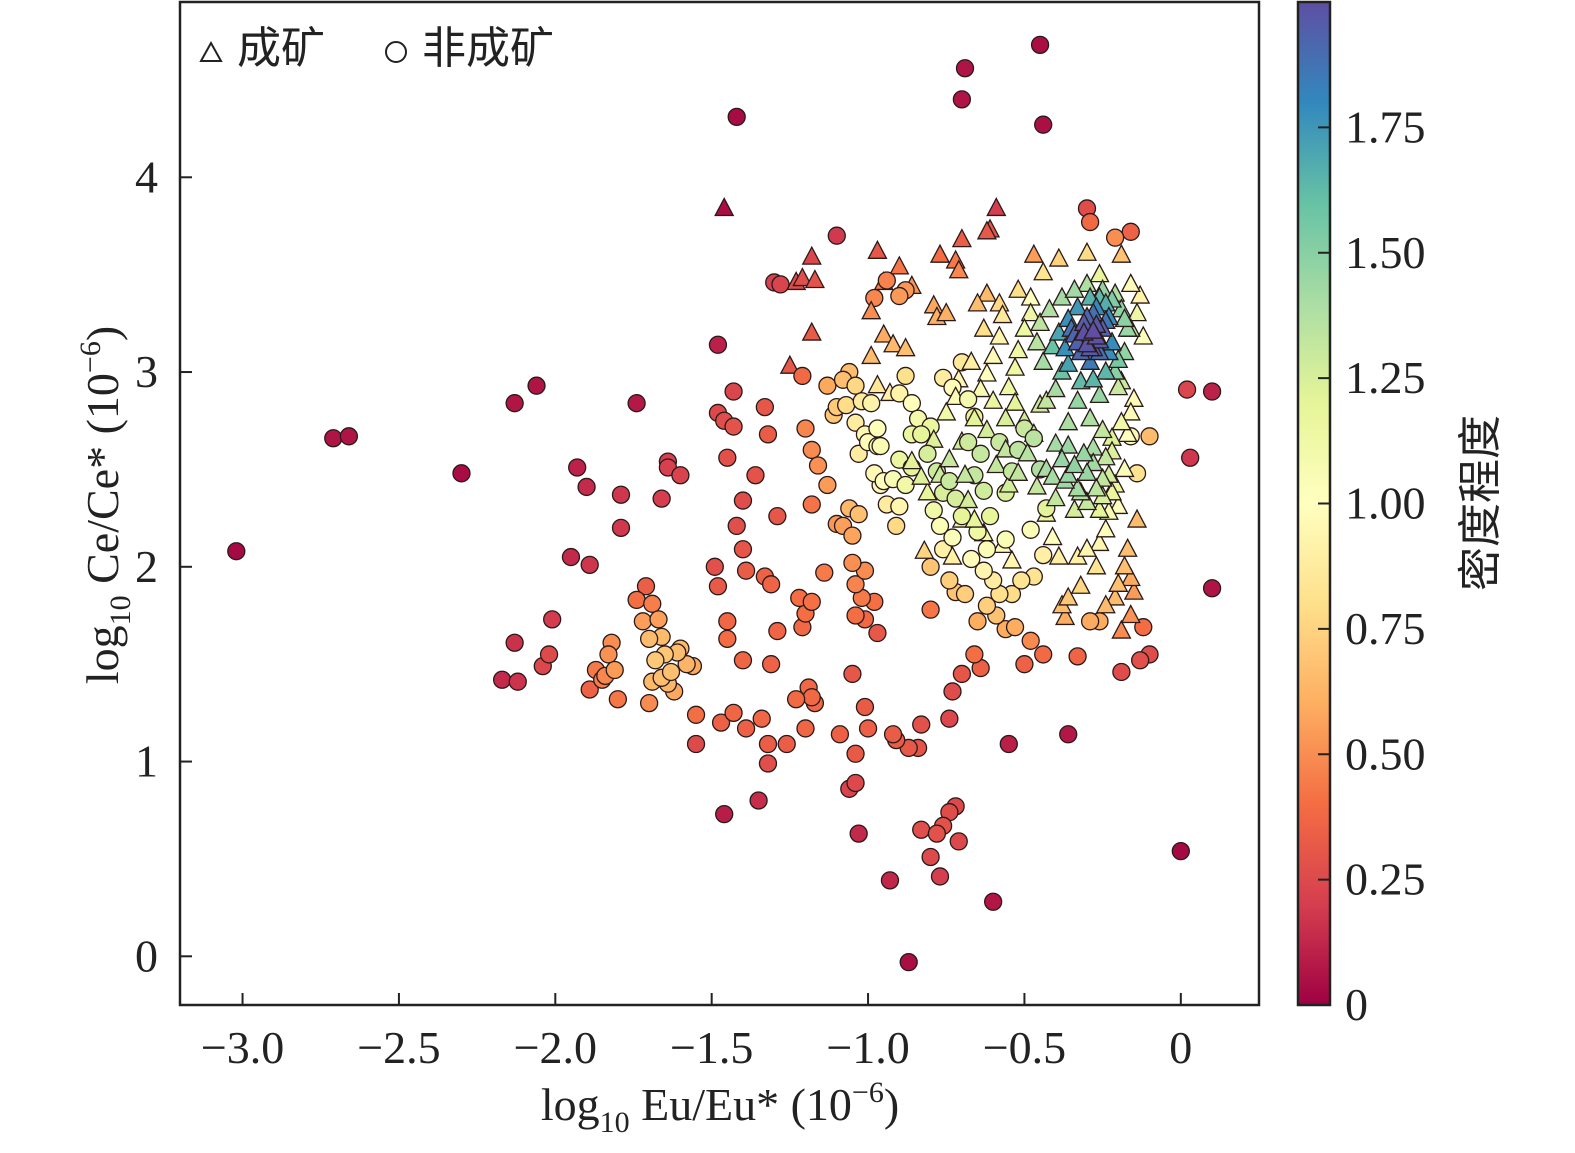 This screenshot has width=1575, height=1153. What do you see at coordinates (1385, 503) in the screenshot?
I see `colorbar-tick-label: 1.00` at bounding box center [1385, 503].